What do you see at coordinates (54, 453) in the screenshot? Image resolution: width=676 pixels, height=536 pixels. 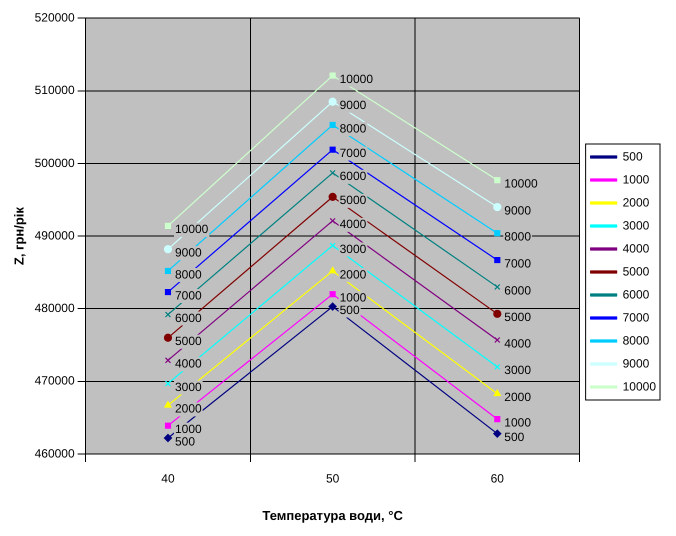 I see `y-tick-label: 460000` at bounding box center [54, 453].